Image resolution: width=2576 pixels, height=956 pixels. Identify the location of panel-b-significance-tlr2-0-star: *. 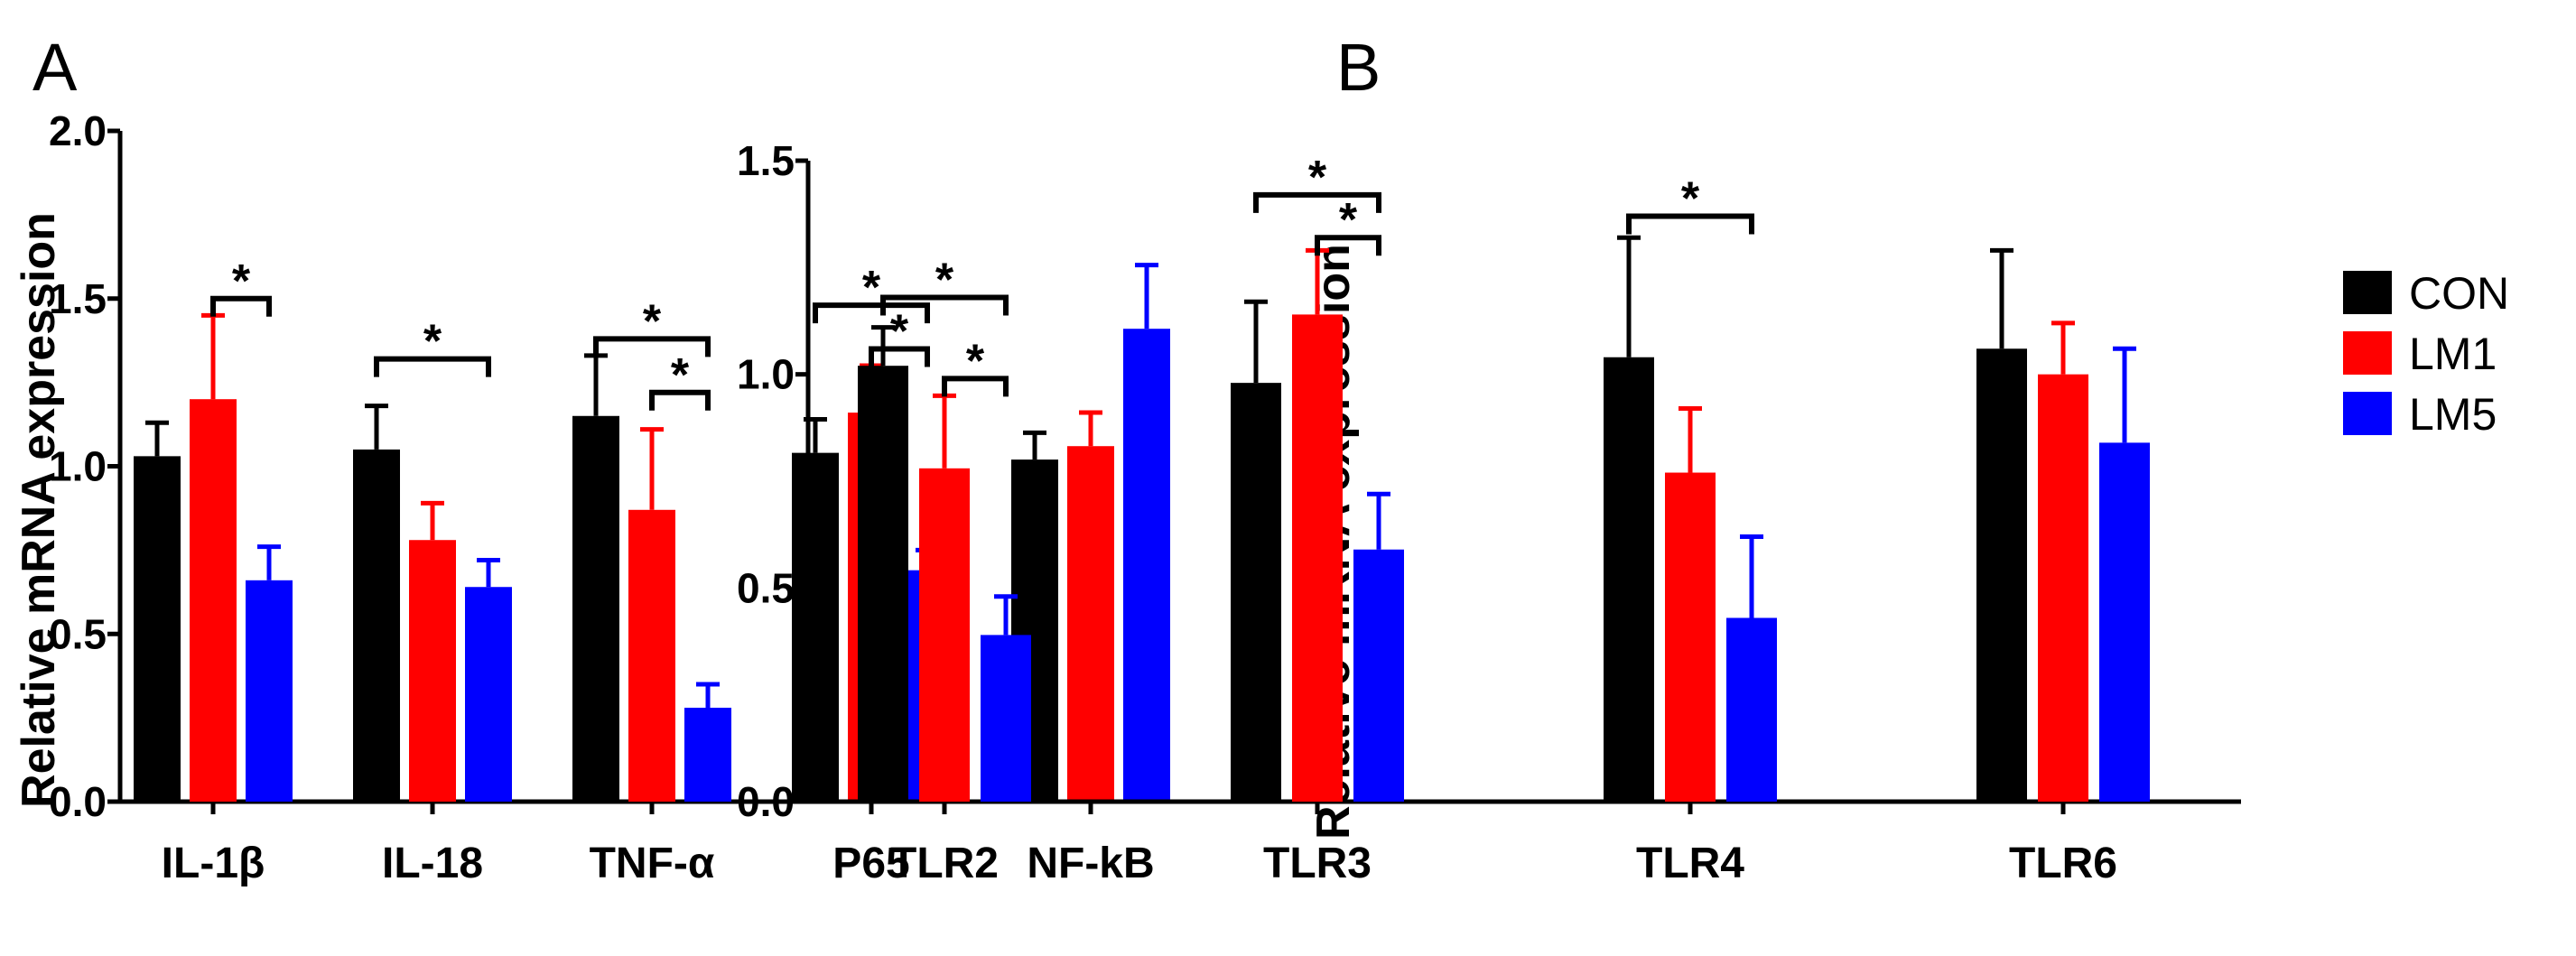
(944, 280).